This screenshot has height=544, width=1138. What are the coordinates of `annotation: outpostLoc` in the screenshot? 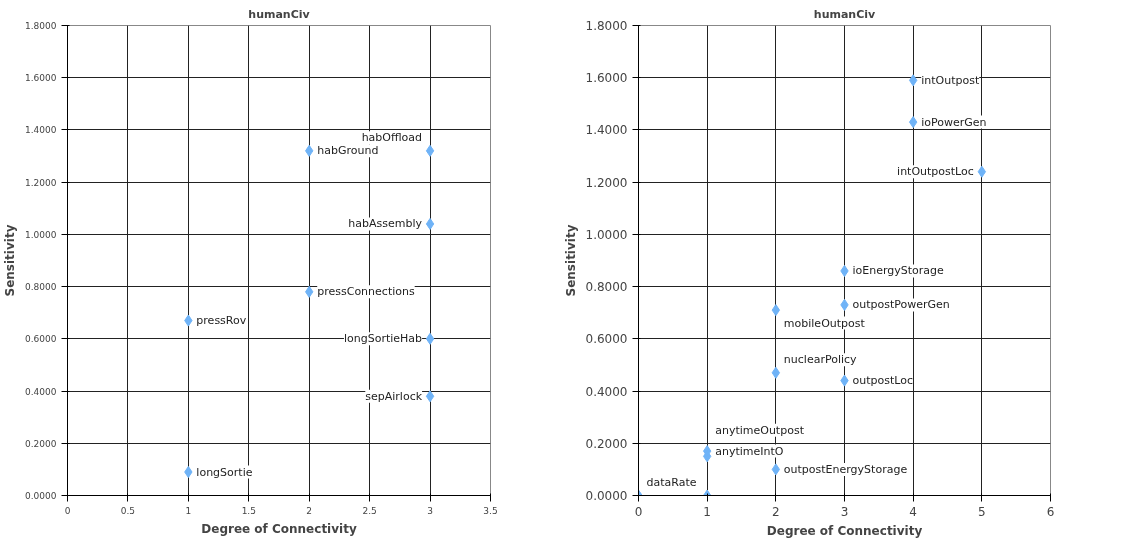 It's located at (882, 381).